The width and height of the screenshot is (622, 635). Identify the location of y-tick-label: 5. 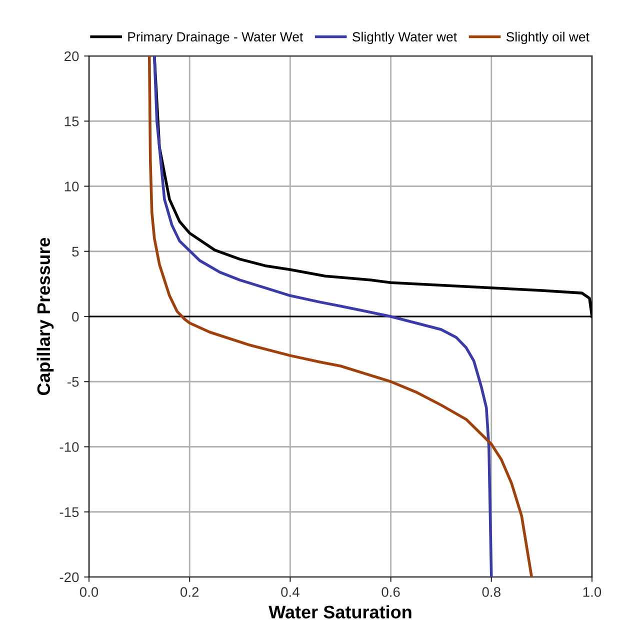
(75, 251).